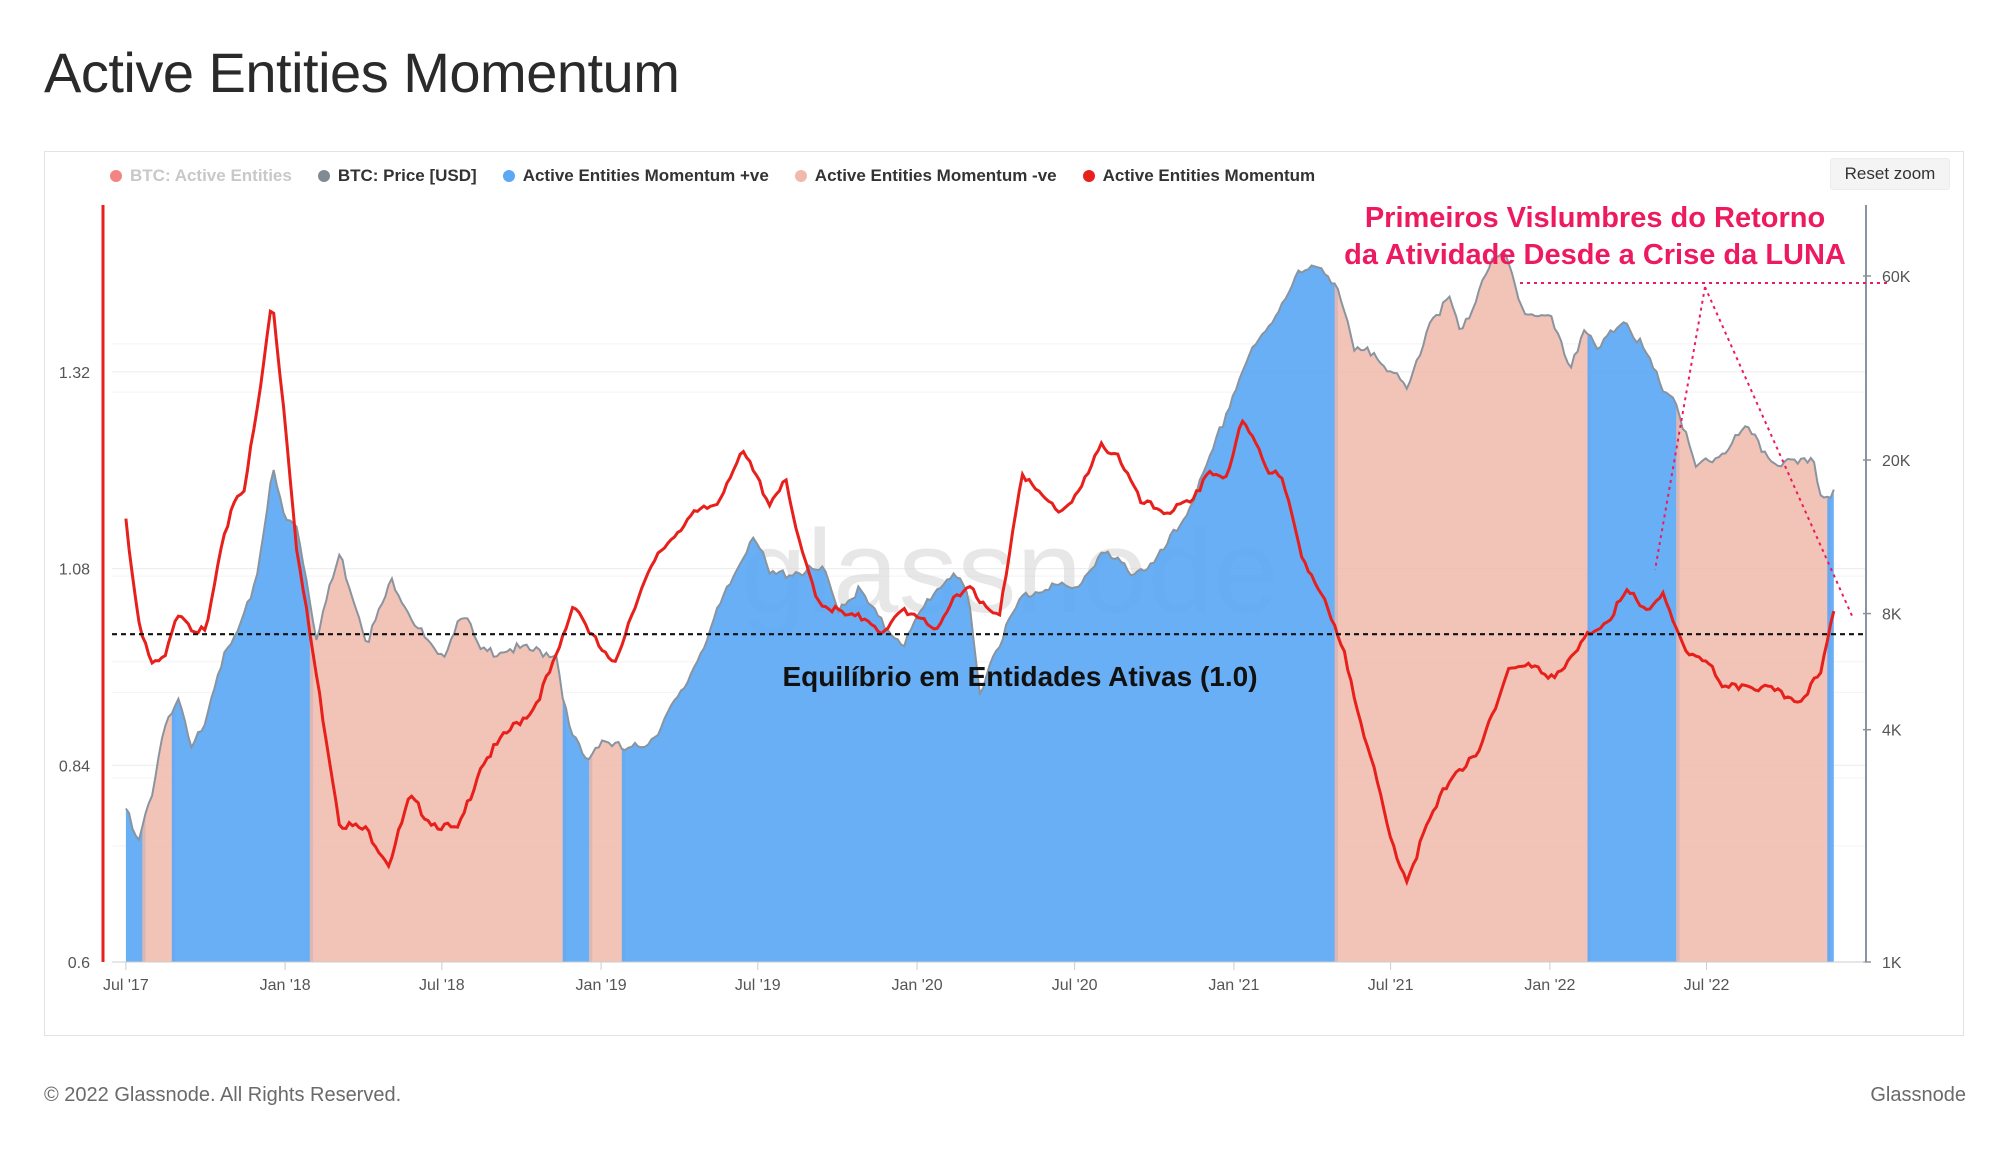 The width and height of the screenshot is (2000, 1152). I want to click on legend-dot-momentum, so click(1088, 176).